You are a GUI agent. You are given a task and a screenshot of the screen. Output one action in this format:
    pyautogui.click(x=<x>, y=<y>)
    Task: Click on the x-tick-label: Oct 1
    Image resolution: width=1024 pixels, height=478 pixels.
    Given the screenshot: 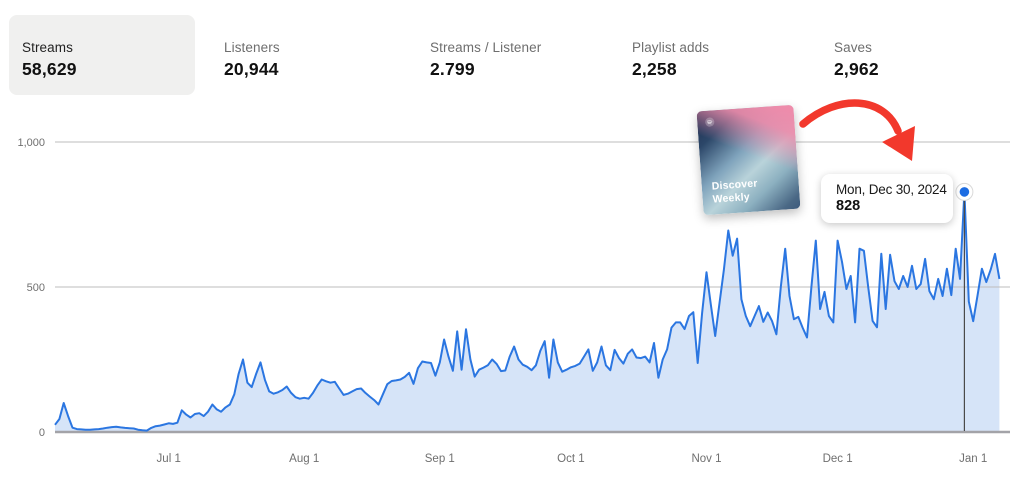 What is the action you would take?
    pyautogui.click(x=570, y=459)
    